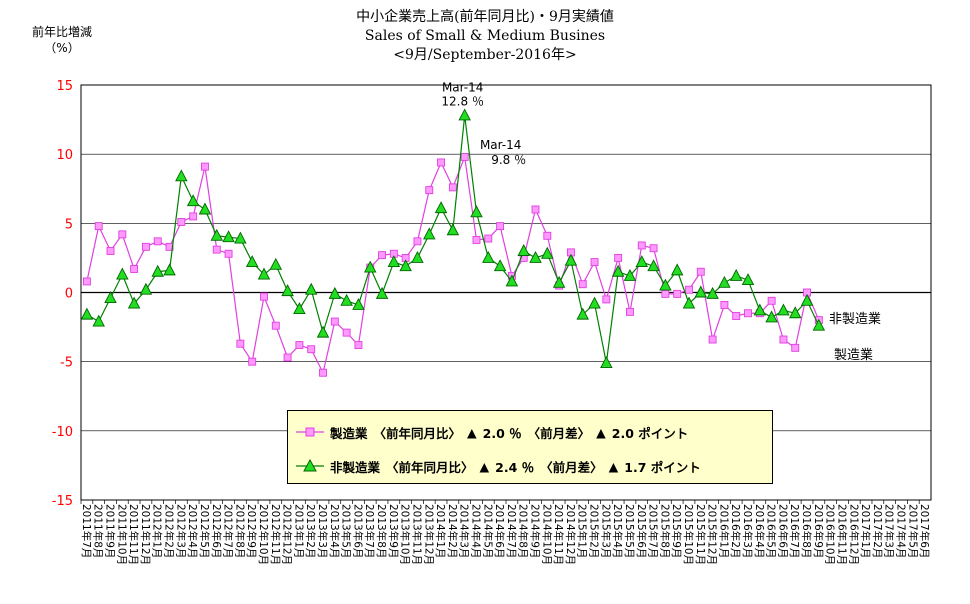 Image resolution: width=970 pixels, height=604 pixels. I want to click on x-tick-label: 2013年8月, so click(381, 531).